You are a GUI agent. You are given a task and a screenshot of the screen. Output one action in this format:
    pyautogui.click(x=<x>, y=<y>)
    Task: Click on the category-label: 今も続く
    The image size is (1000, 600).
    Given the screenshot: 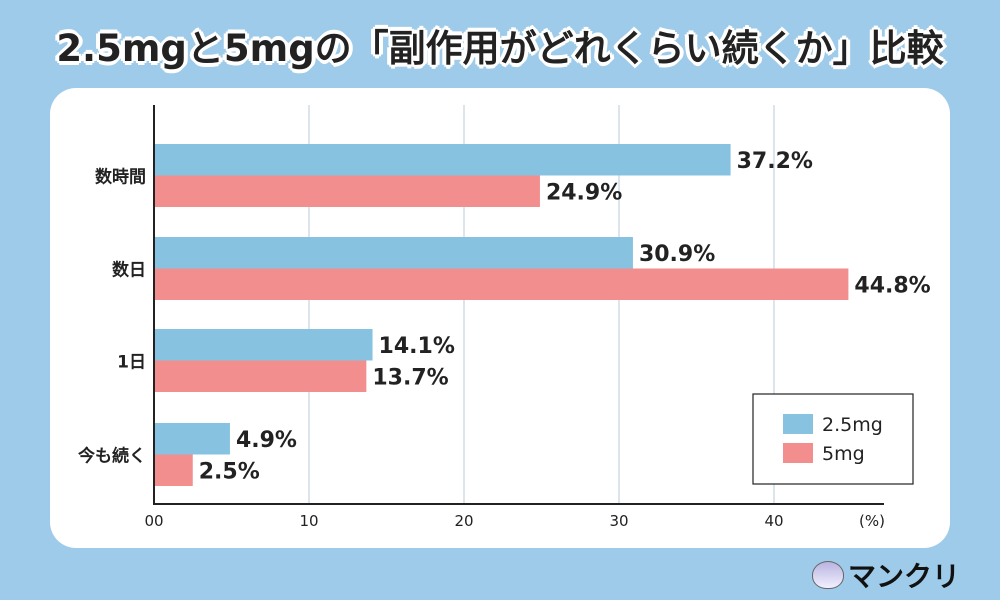 What is the action you would take?
    pyautogui.click(x=112, y=456)
    